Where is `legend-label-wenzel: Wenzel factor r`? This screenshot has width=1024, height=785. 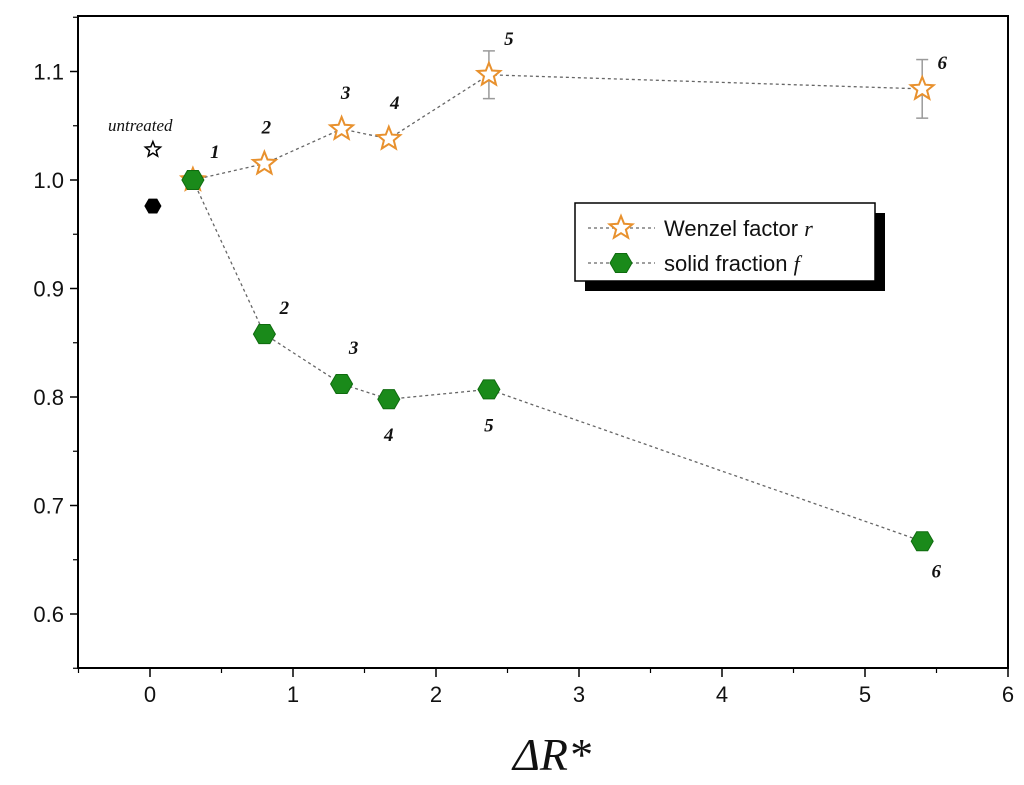
legend-label-wenzel: Wenzel factor r is located at coordinates (738, 228).